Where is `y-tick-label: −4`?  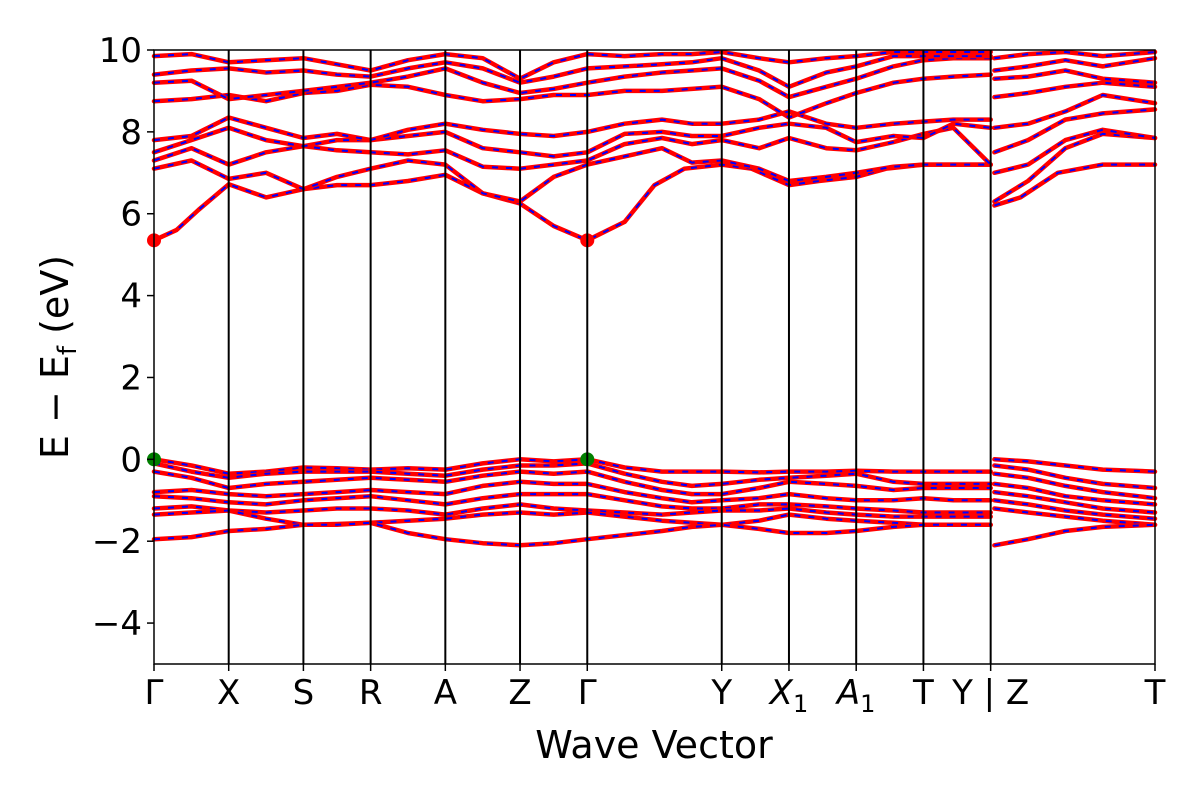
y-tick-label: −4 is located at coordinates (117, 624).